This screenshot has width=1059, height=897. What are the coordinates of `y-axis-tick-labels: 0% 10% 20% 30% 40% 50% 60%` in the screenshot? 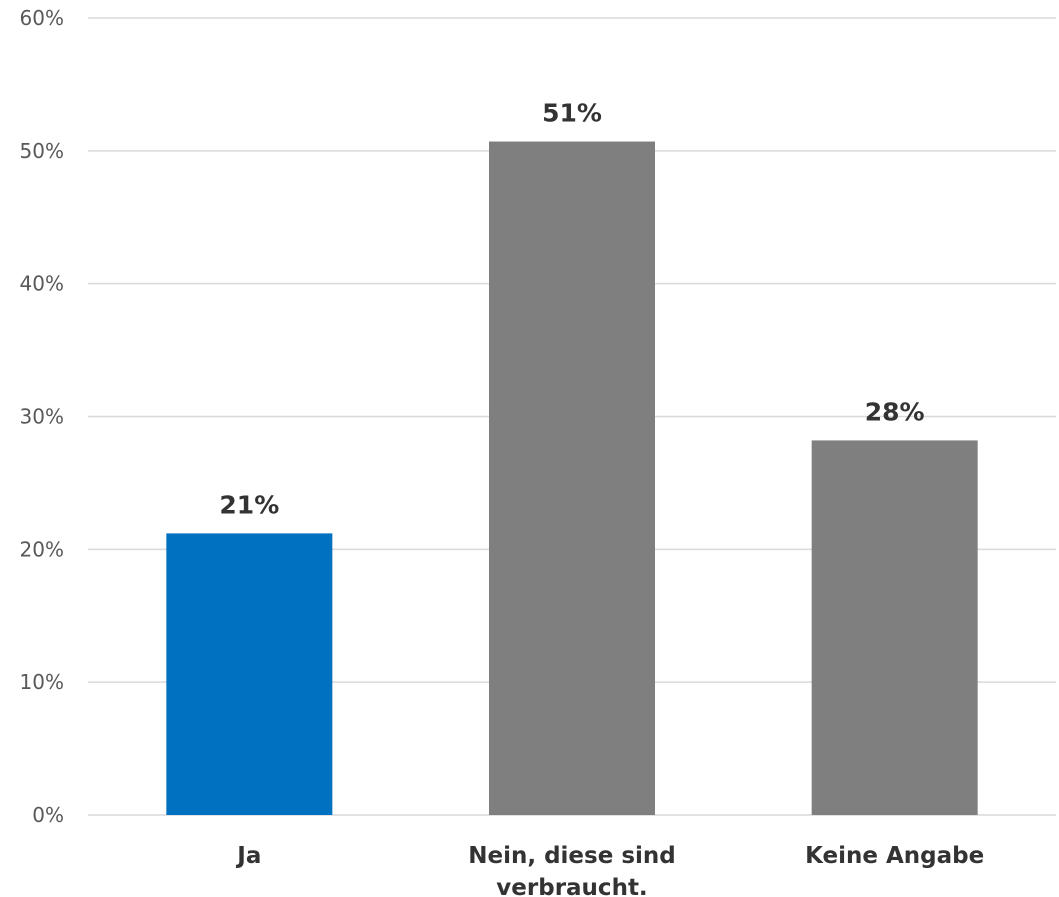 It's located at (42, 416).